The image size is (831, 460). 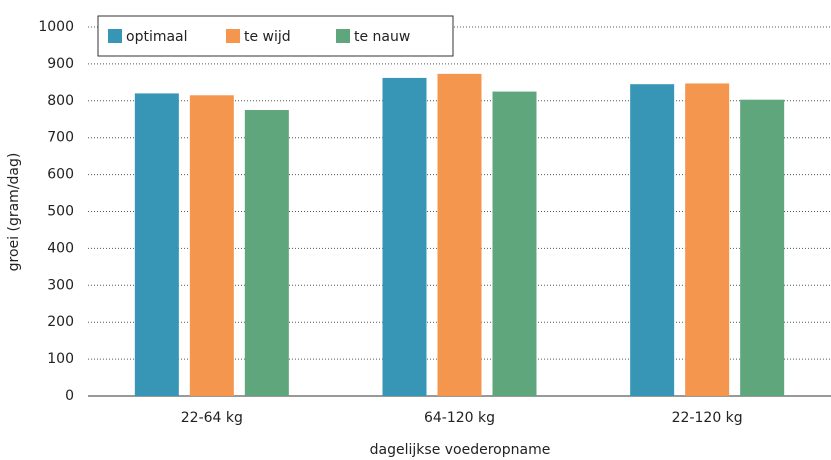 I want to click on y-tick-label: 300, so click(x=60, y=285).